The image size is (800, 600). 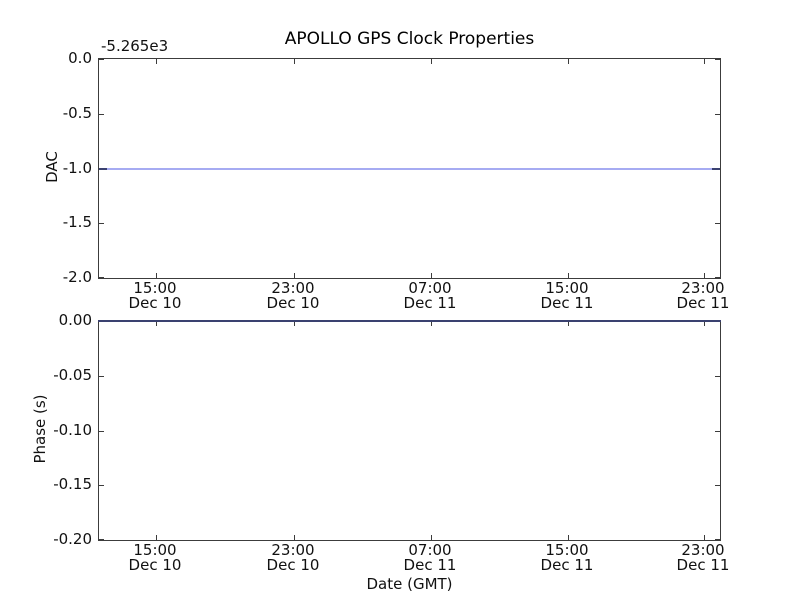 What do you see at coordinates (77, 168) in the screenshot?
I see `y-tick-label: -1.0` at bounding box center [77, 168].